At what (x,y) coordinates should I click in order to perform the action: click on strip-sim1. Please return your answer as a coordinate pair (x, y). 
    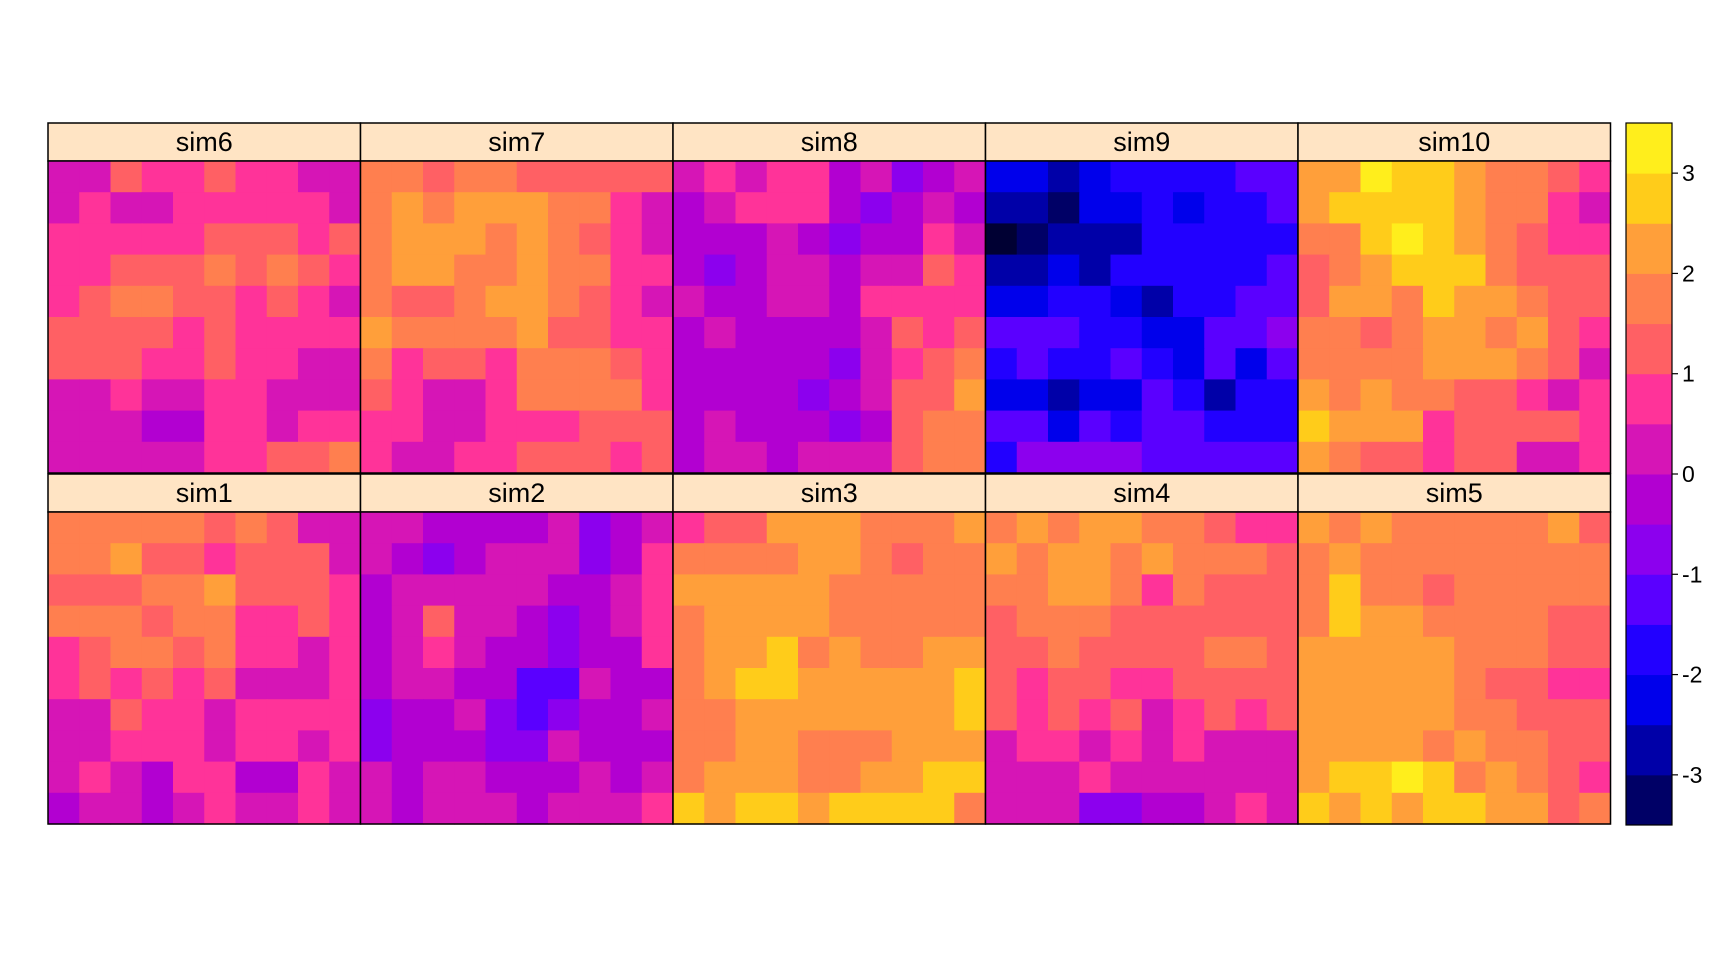
    Looking at the image, I should click on (204, 493).